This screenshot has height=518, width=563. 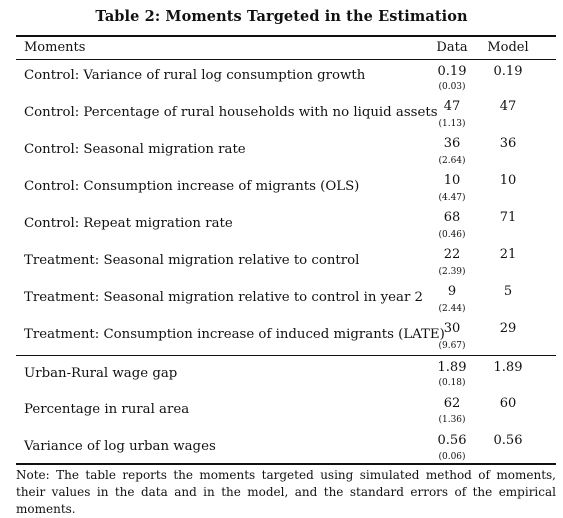 I want to click on data-value: 36, so click(x=452, y=143).